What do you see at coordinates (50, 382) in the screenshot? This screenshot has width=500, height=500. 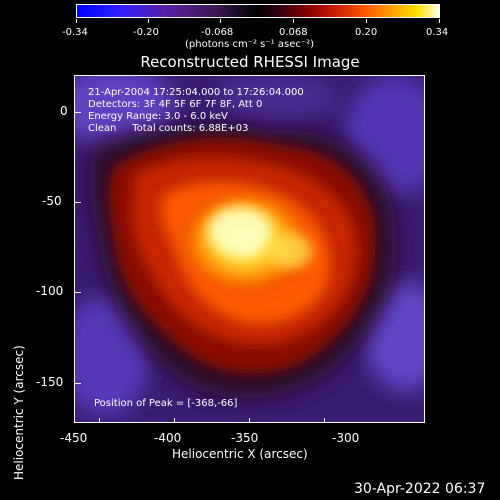 I see `y-tick-label: -150` at bounding box center [50, 382].